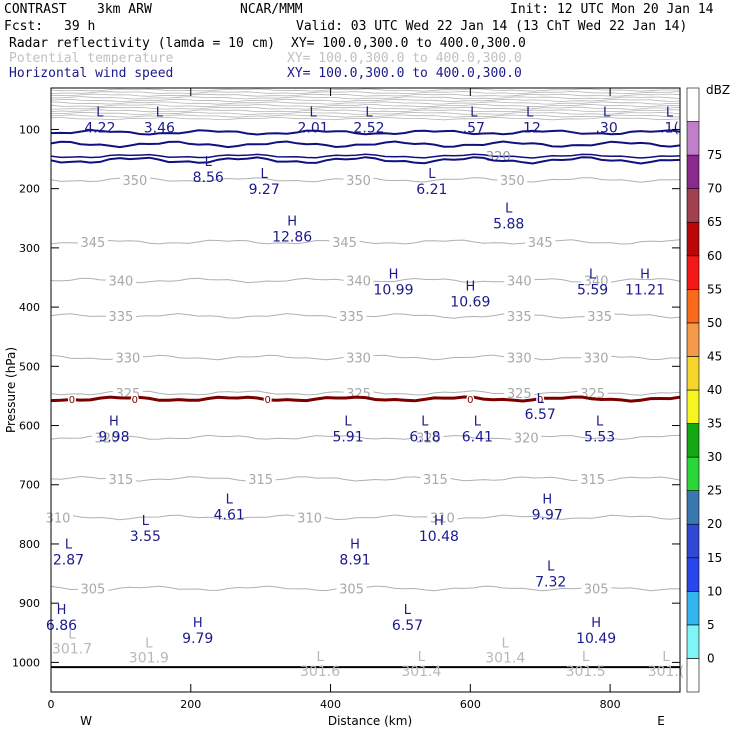 This screenshot has width=740, height=740. I want to click on extremum-value: 5.53, so click(599, 438).